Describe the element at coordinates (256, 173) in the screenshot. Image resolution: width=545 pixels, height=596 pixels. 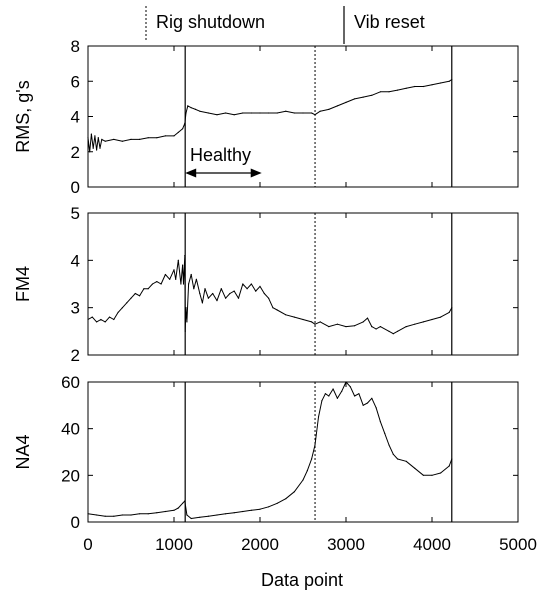
I see `healthy-arrowhead-right` at that location.